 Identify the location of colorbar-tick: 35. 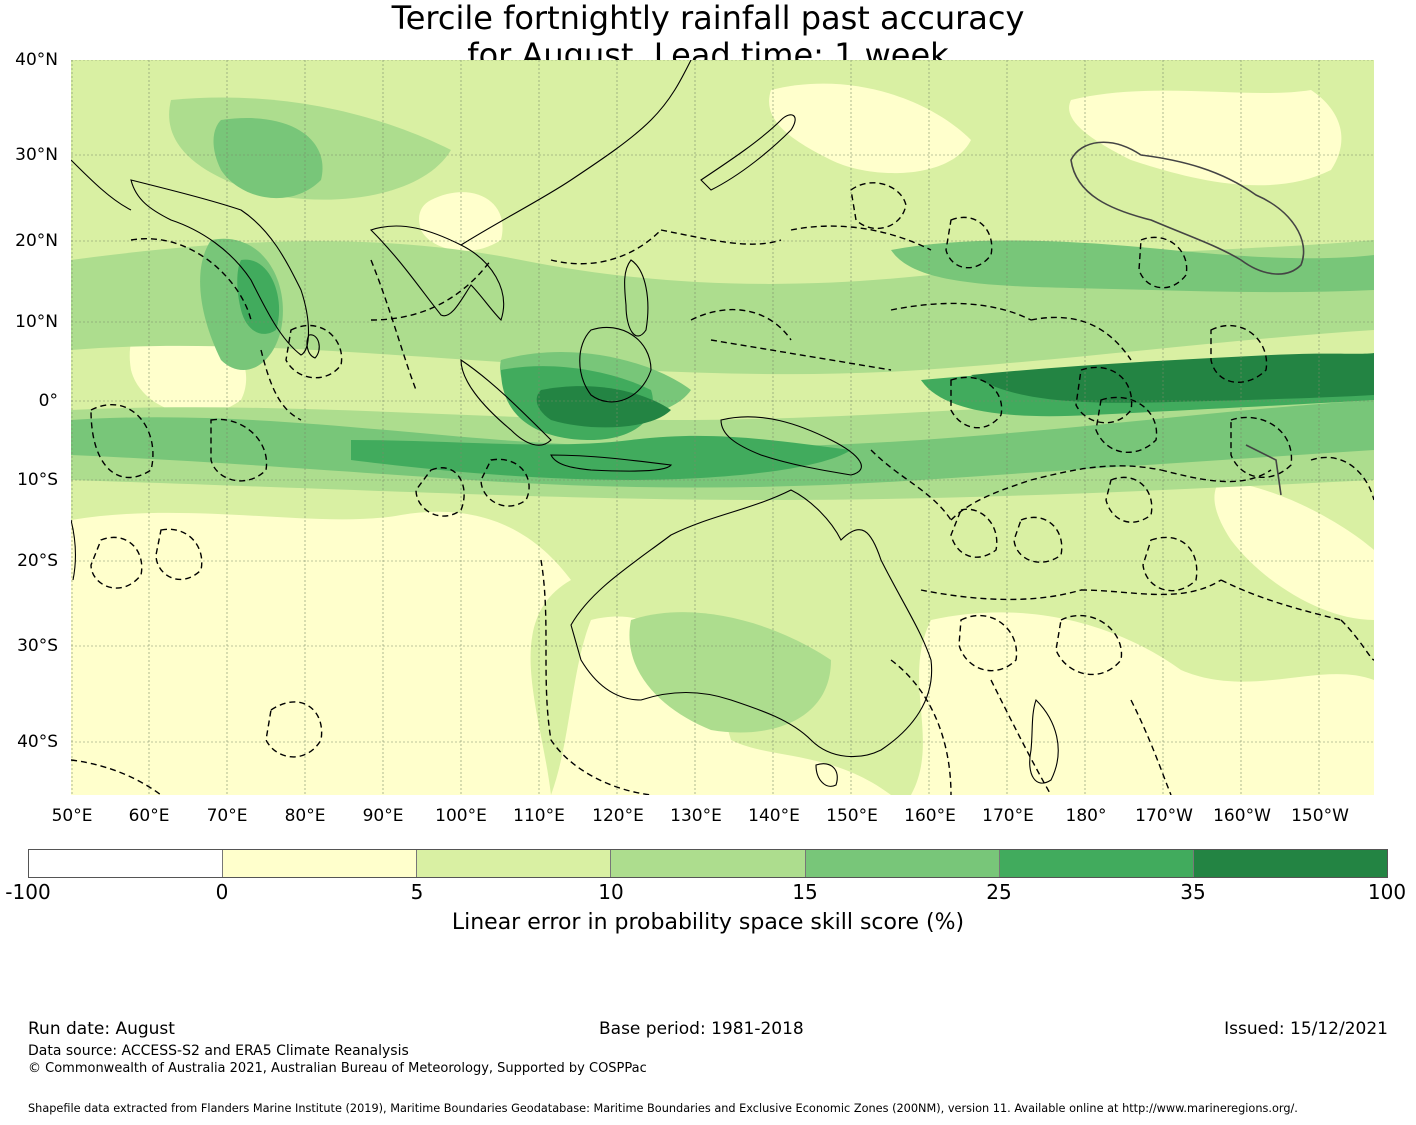
(1193, 892).